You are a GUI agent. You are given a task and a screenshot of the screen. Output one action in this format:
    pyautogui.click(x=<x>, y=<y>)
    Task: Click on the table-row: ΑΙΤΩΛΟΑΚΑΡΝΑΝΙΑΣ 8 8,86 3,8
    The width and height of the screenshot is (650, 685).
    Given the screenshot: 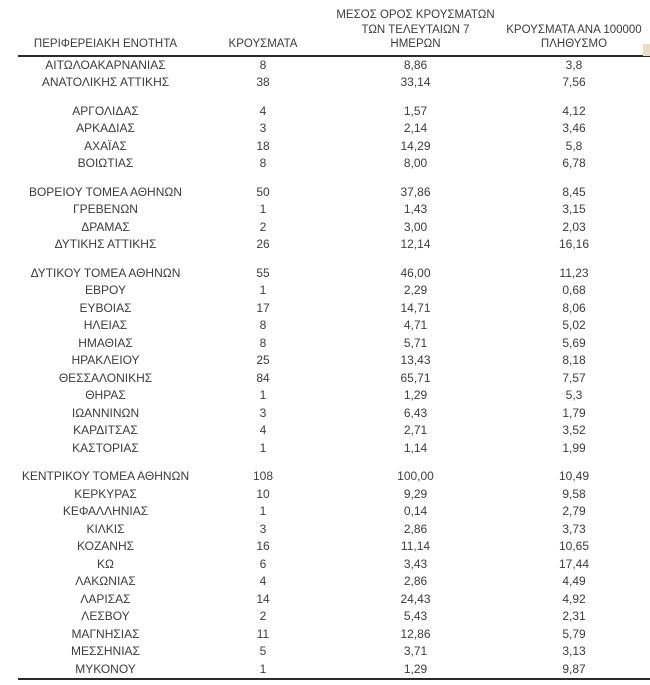 What is the action you would take?
    pyautogui.click(x=334, y=65)
    